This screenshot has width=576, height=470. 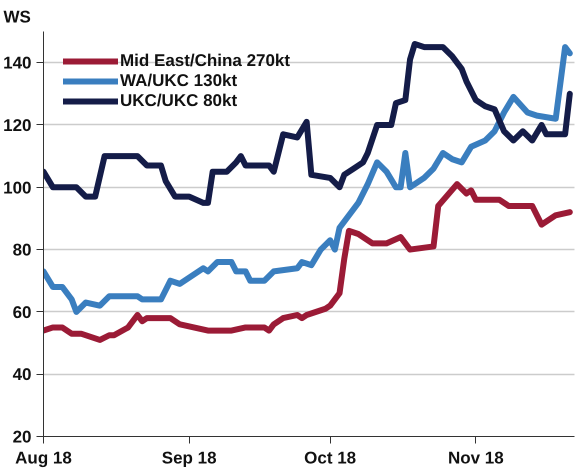 I want to click on legend-label: Mid East/China 270kt, so click(x=205, y=61).